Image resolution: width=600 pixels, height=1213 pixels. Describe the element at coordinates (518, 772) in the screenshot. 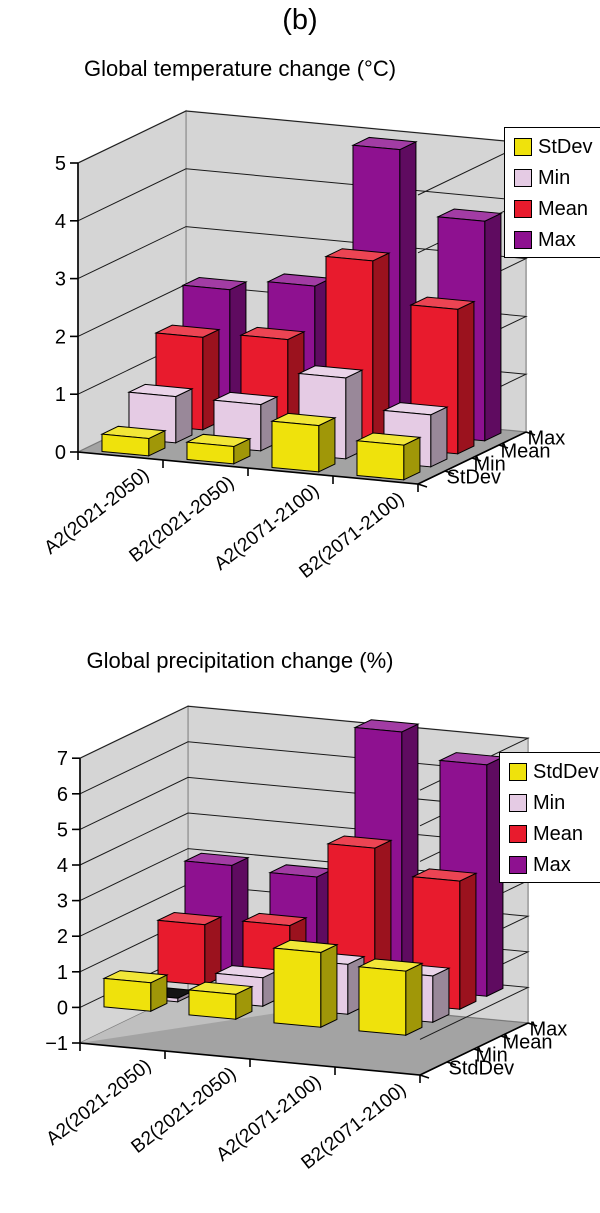

I see `legend-swatch-StdDev` at that location.